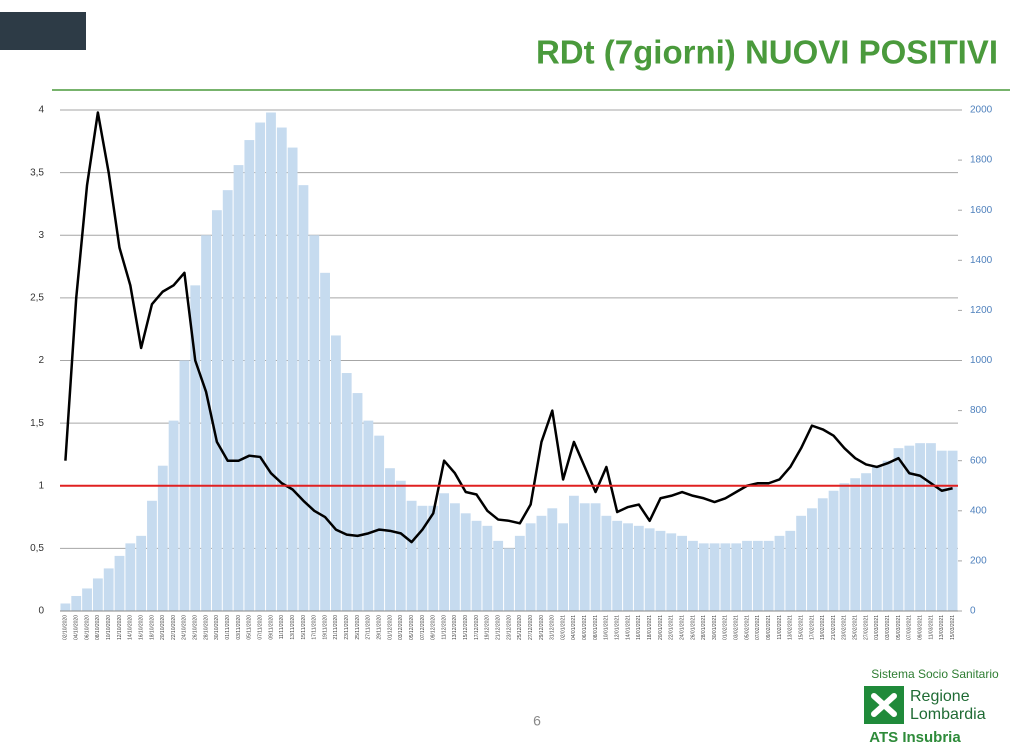 This screenshot has height=755, width=1024. What do you see at coordinates (953, 627) in the screenshot?
I see `x-tick-label: 15/03/2021` at bounding box center [953, 627].